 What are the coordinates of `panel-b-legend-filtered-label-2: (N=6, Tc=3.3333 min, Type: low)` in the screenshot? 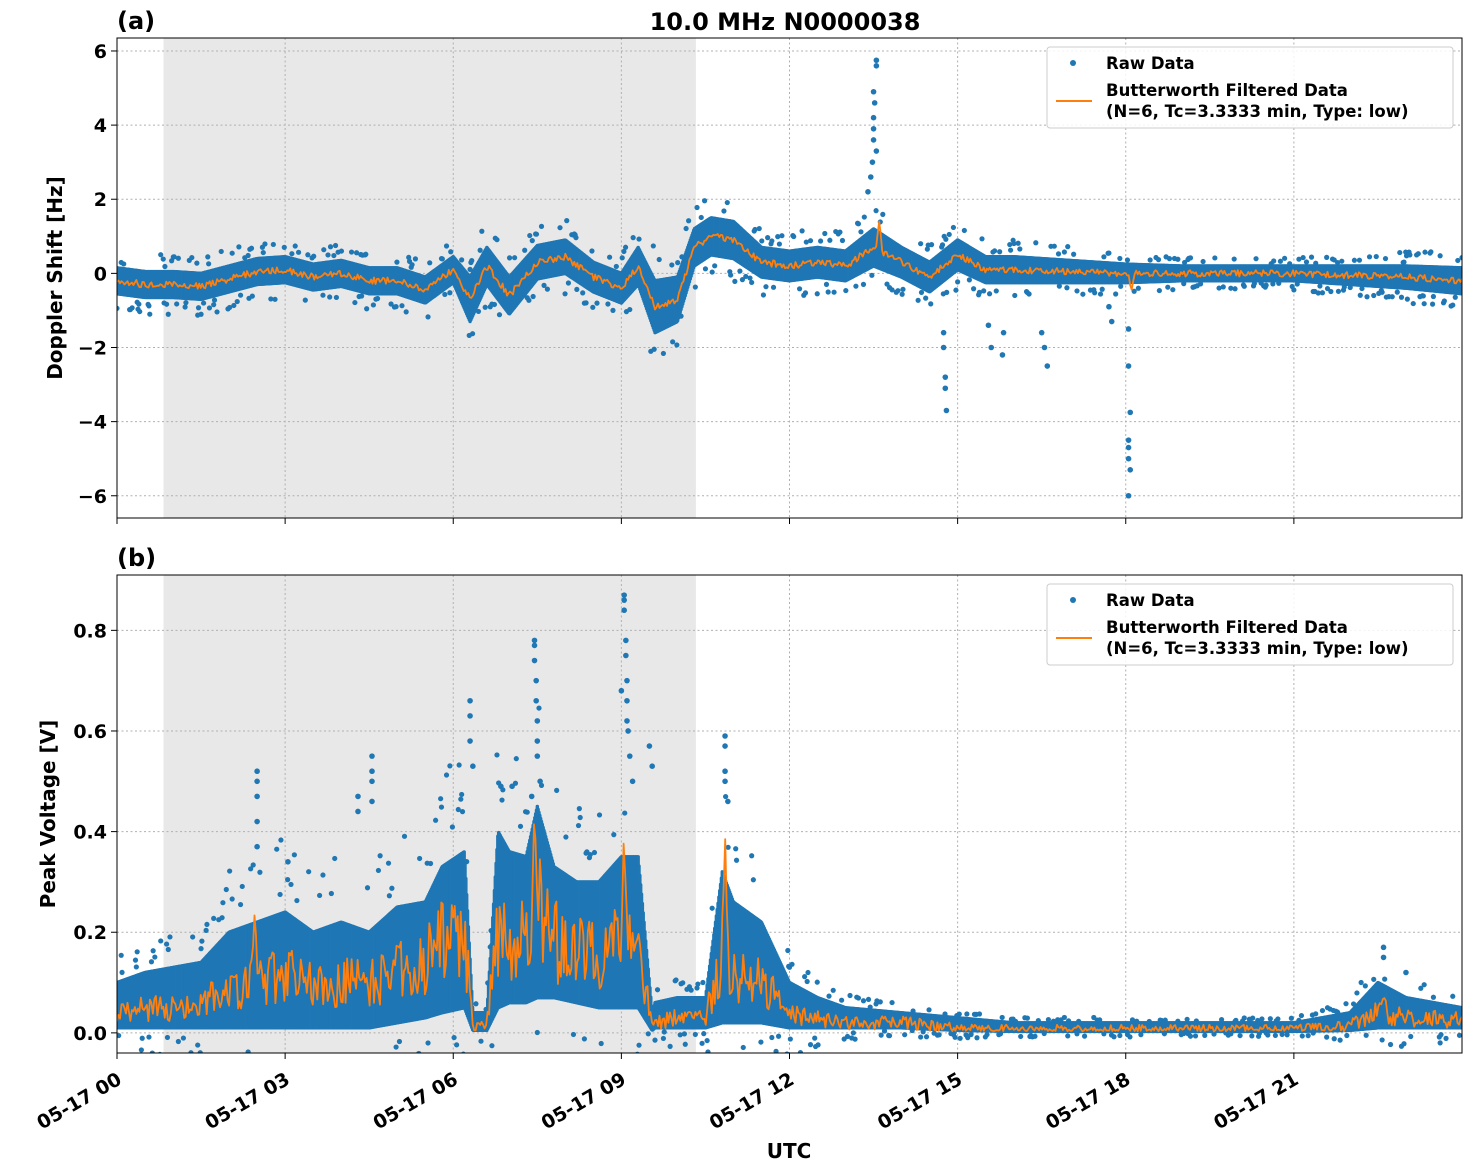 It's located at (1257, 648).